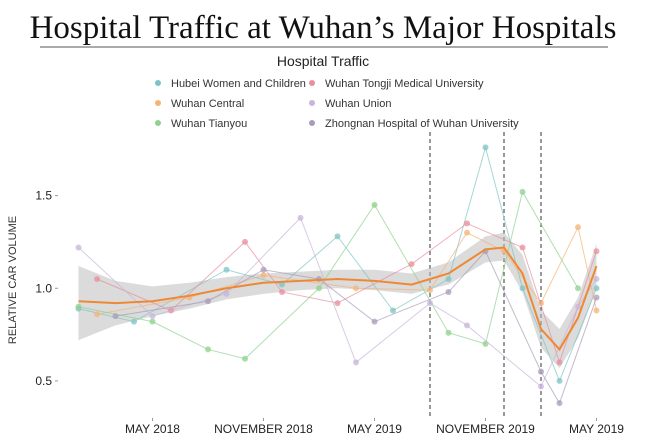 Image resolution: width=650 pixels, height=435 pixels. What do you see at coordinates (404, 84) in the screenshot?
I see `legend-label: Wuhan Tongji Medical University` at bounding box center [404, 84].